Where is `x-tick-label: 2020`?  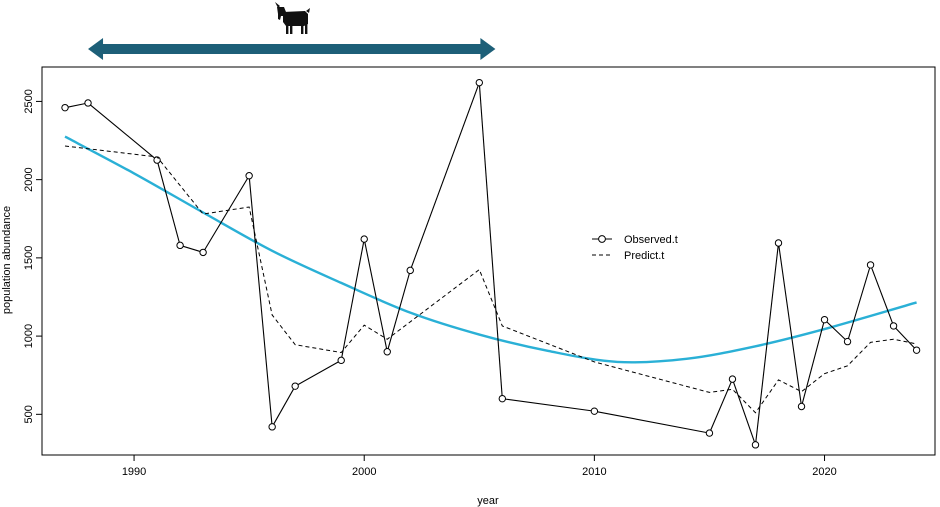 x-tick-label: 2020 is located at coordinates (824, 472).